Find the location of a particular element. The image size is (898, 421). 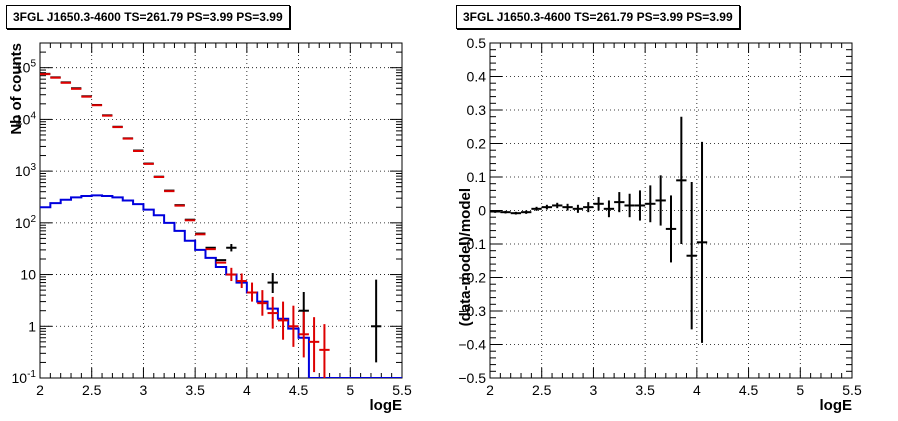

y-tick-label: 10⁴ is located at coordinates (26, 118).